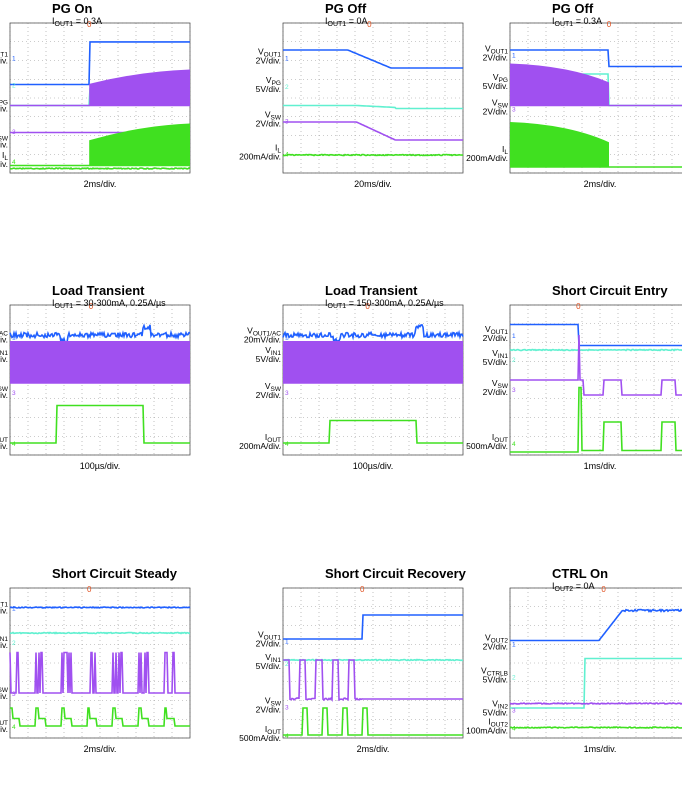  I want to click on panel-title: CTRL On, so click(580, 573).